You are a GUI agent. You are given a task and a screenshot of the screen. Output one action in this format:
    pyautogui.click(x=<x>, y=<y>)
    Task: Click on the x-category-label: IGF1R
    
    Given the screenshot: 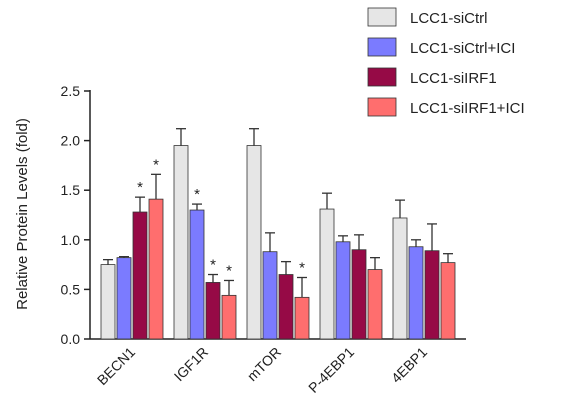 What is the action you would take?
    pyautogui.click(x=191, y=364)
    